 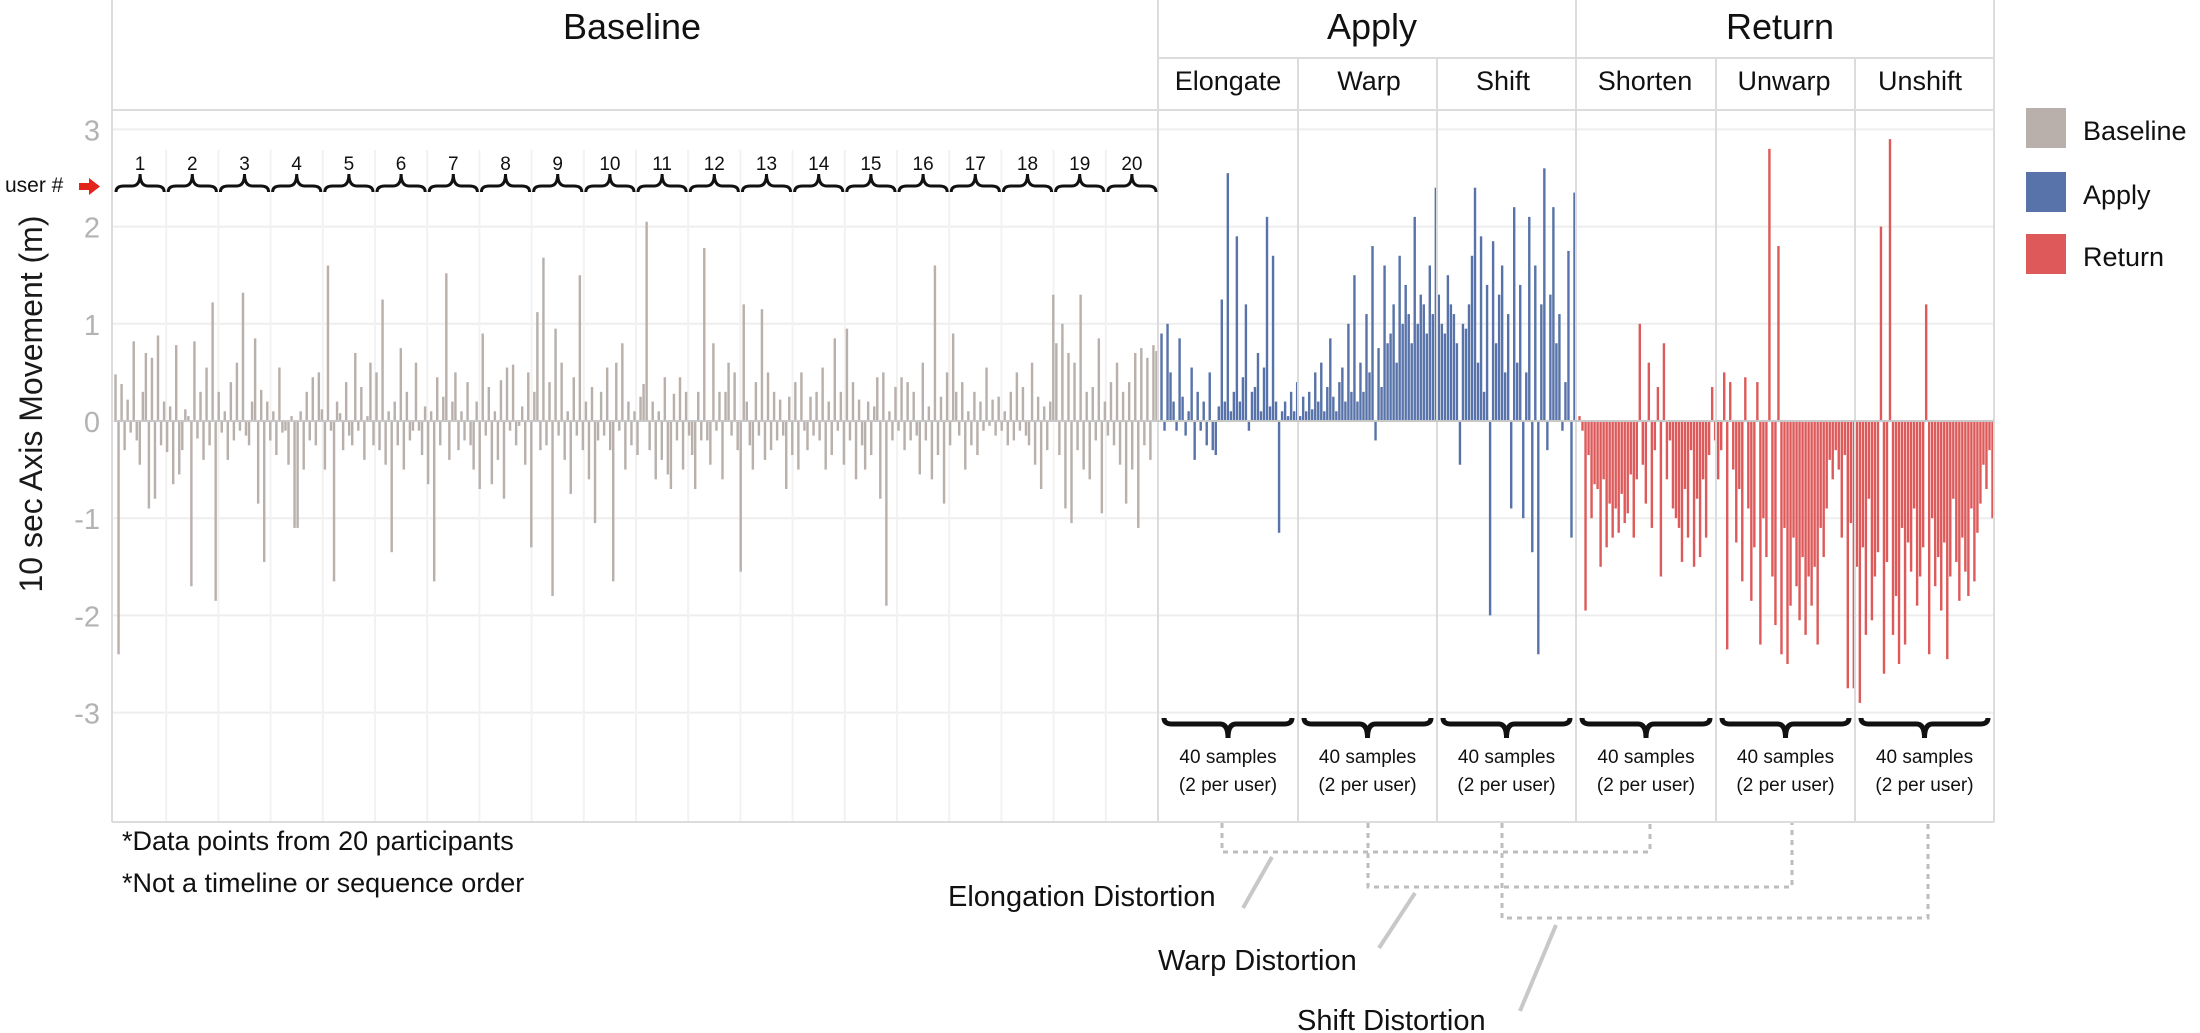 I want to click on user-label: 3, so click(x=244, y=164).